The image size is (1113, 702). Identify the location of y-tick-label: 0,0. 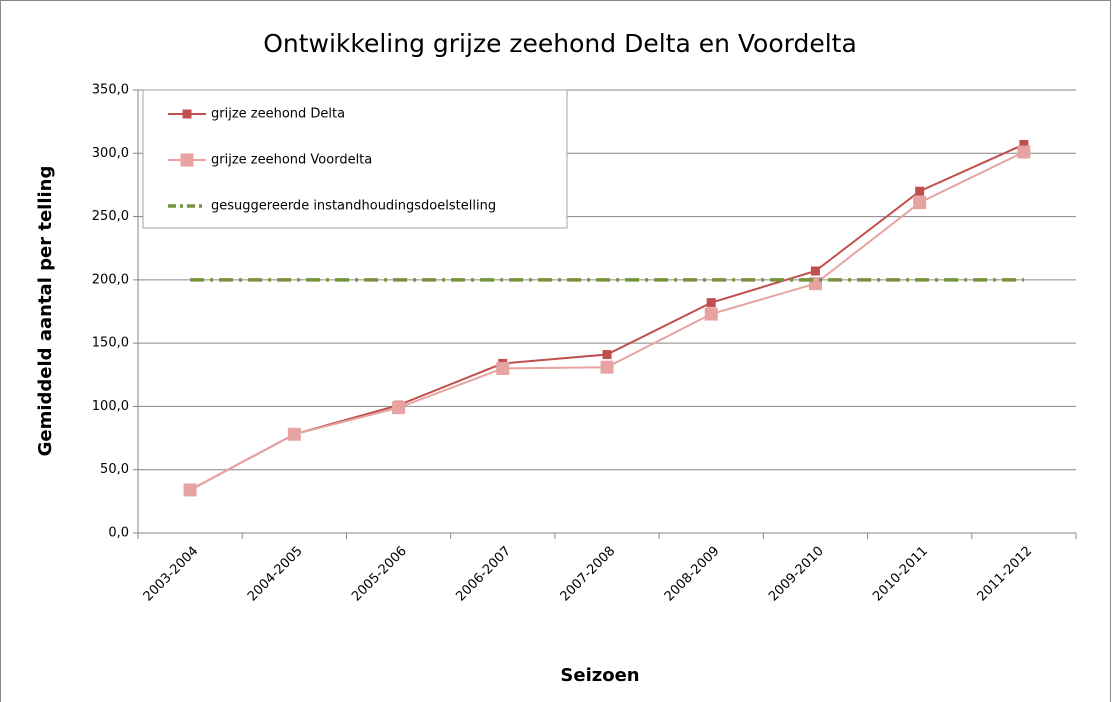
(118, 533).